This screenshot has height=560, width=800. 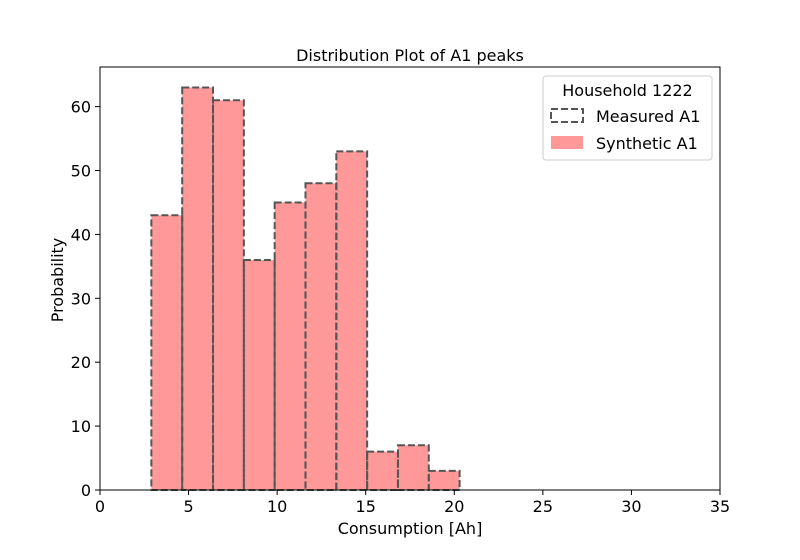 I want to click on x-tick-label: 25, so click(x=543, y=506).